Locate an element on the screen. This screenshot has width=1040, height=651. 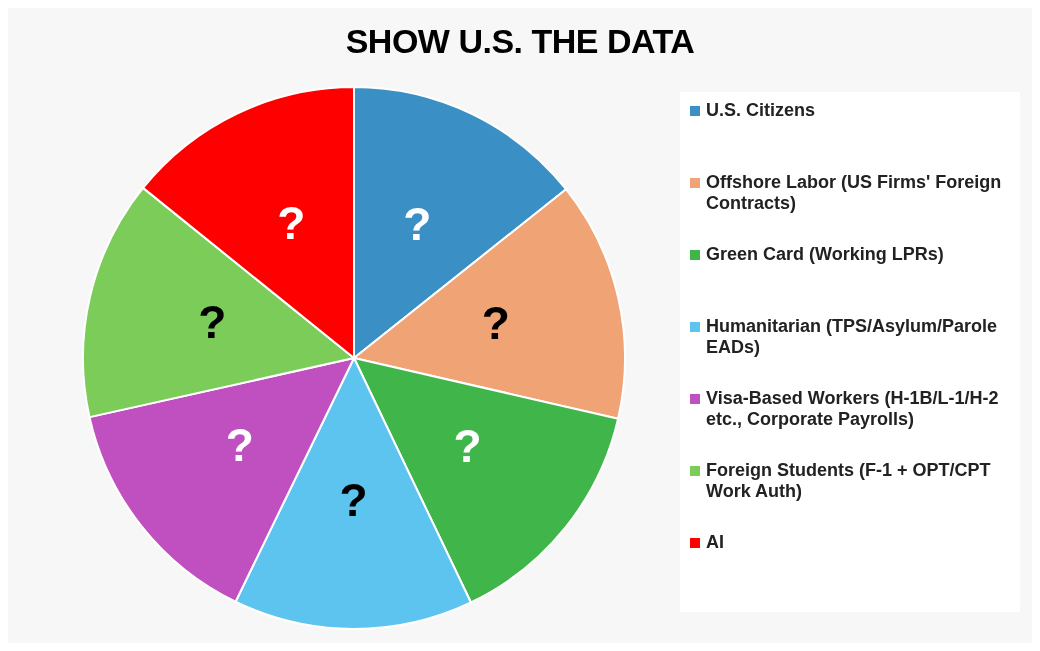
legend-label: AI is located at coordinates (715, 542).